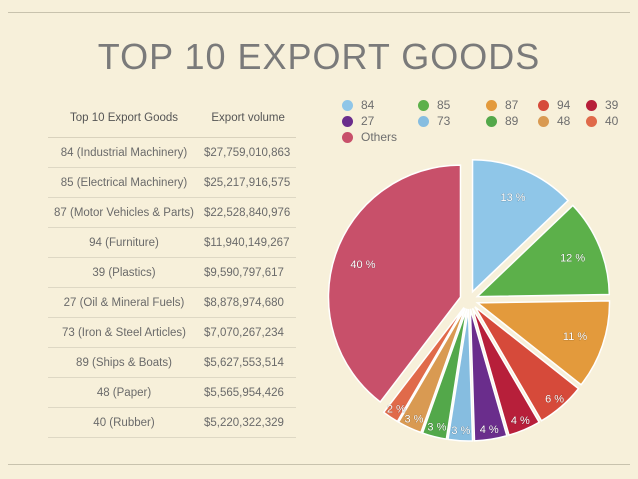 The image size is (638, 479). What do you see at coordinates (124, 422) in the screenshot?
I see `goods-cell: 40 (Rubber)` at bounding box center [124, 422].